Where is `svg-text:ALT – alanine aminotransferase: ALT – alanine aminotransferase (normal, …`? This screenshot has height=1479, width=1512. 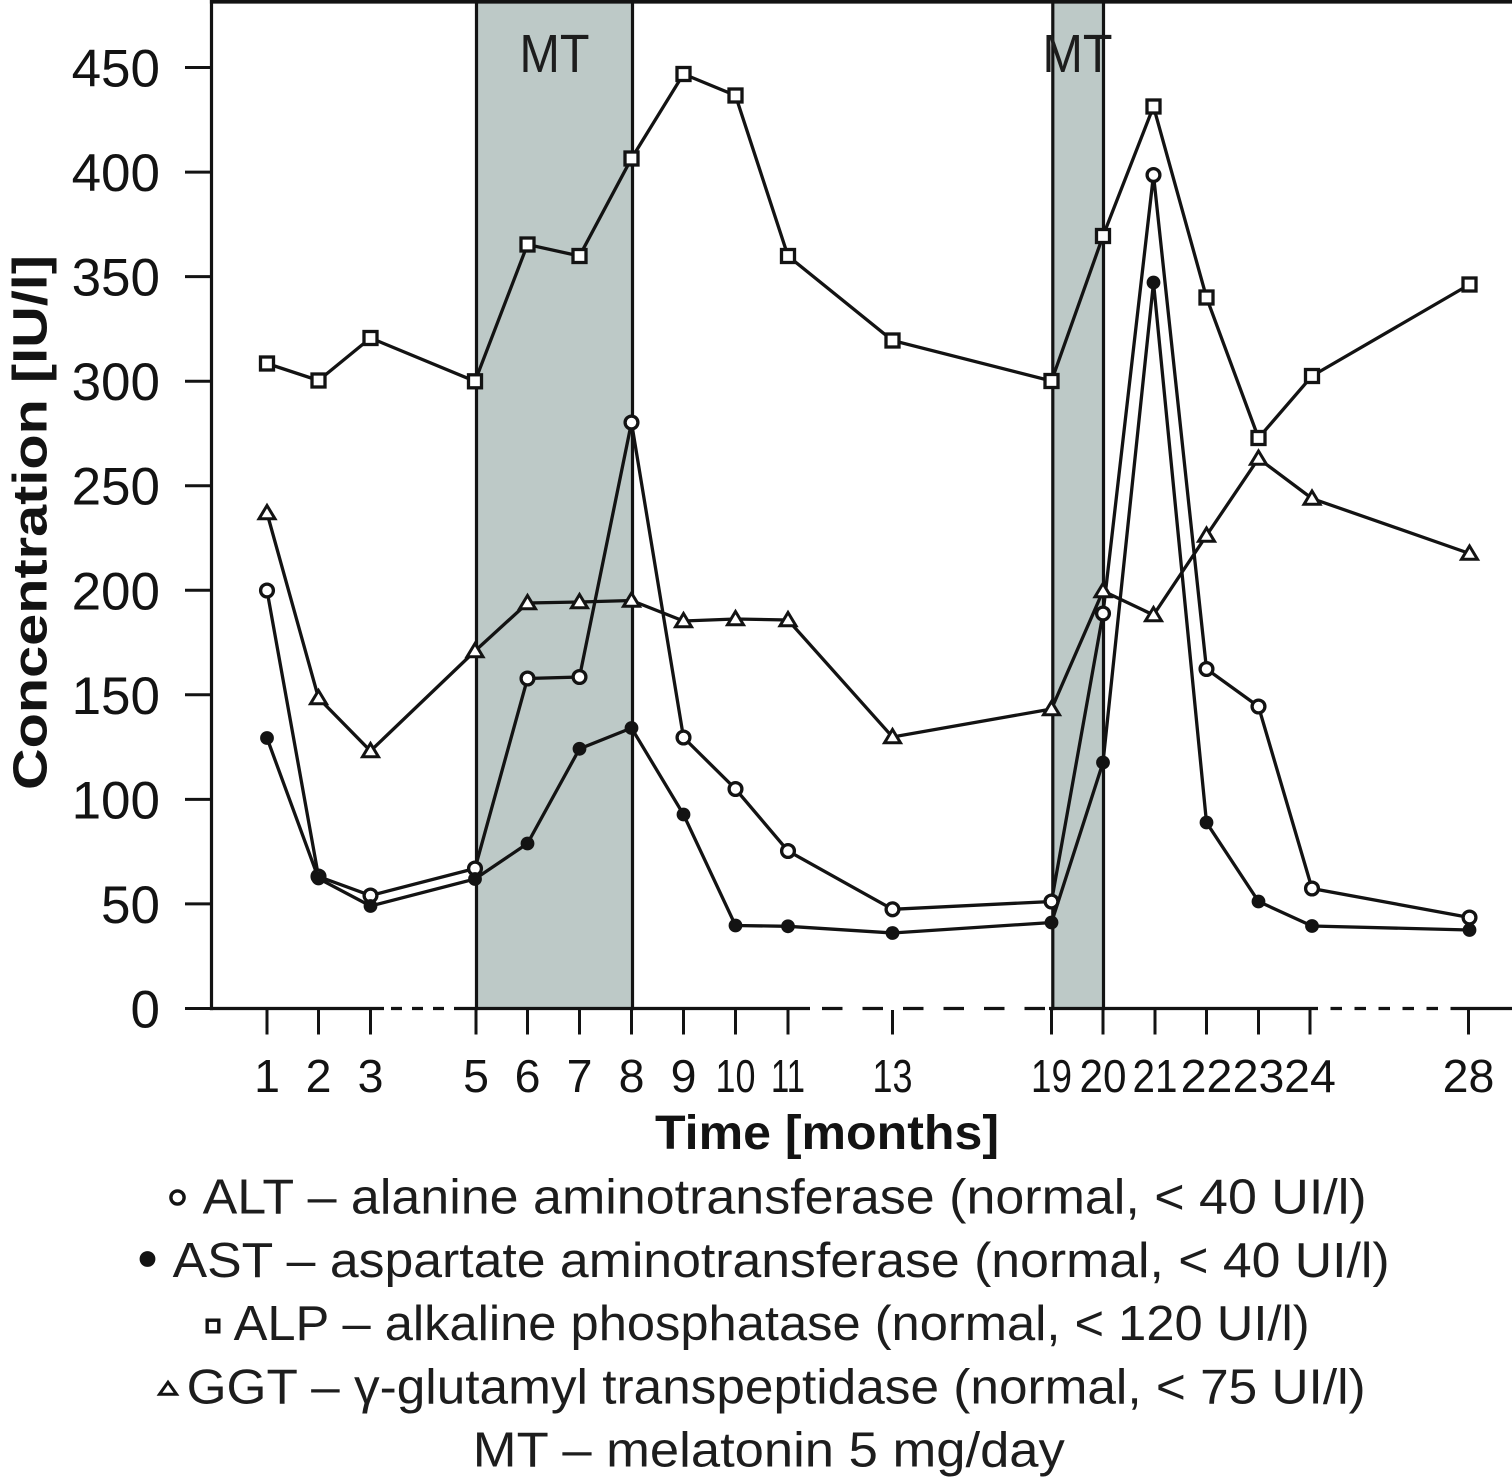 svg-text:ALT – alanine aminotransferase: ALT – alanine aminotransferase (normal, … is located at coordinates (785, 1198).